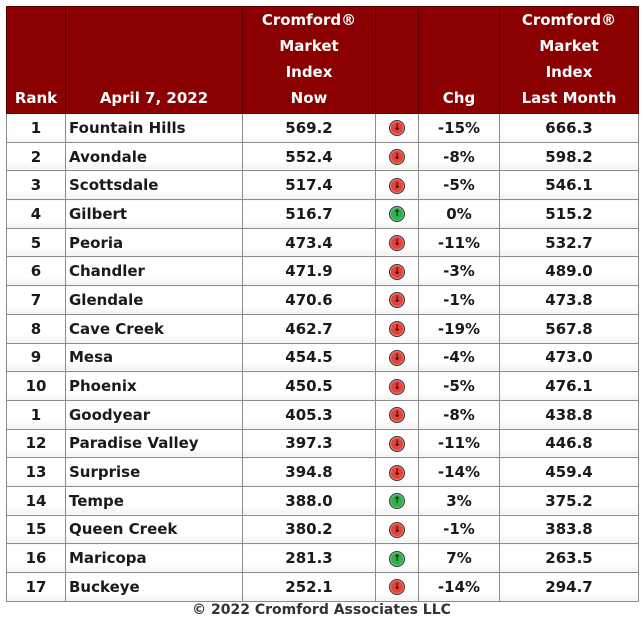 The height and width of the screenshot is (623, 643). I want to click on city-cell: Avondale, so click(154, 156).